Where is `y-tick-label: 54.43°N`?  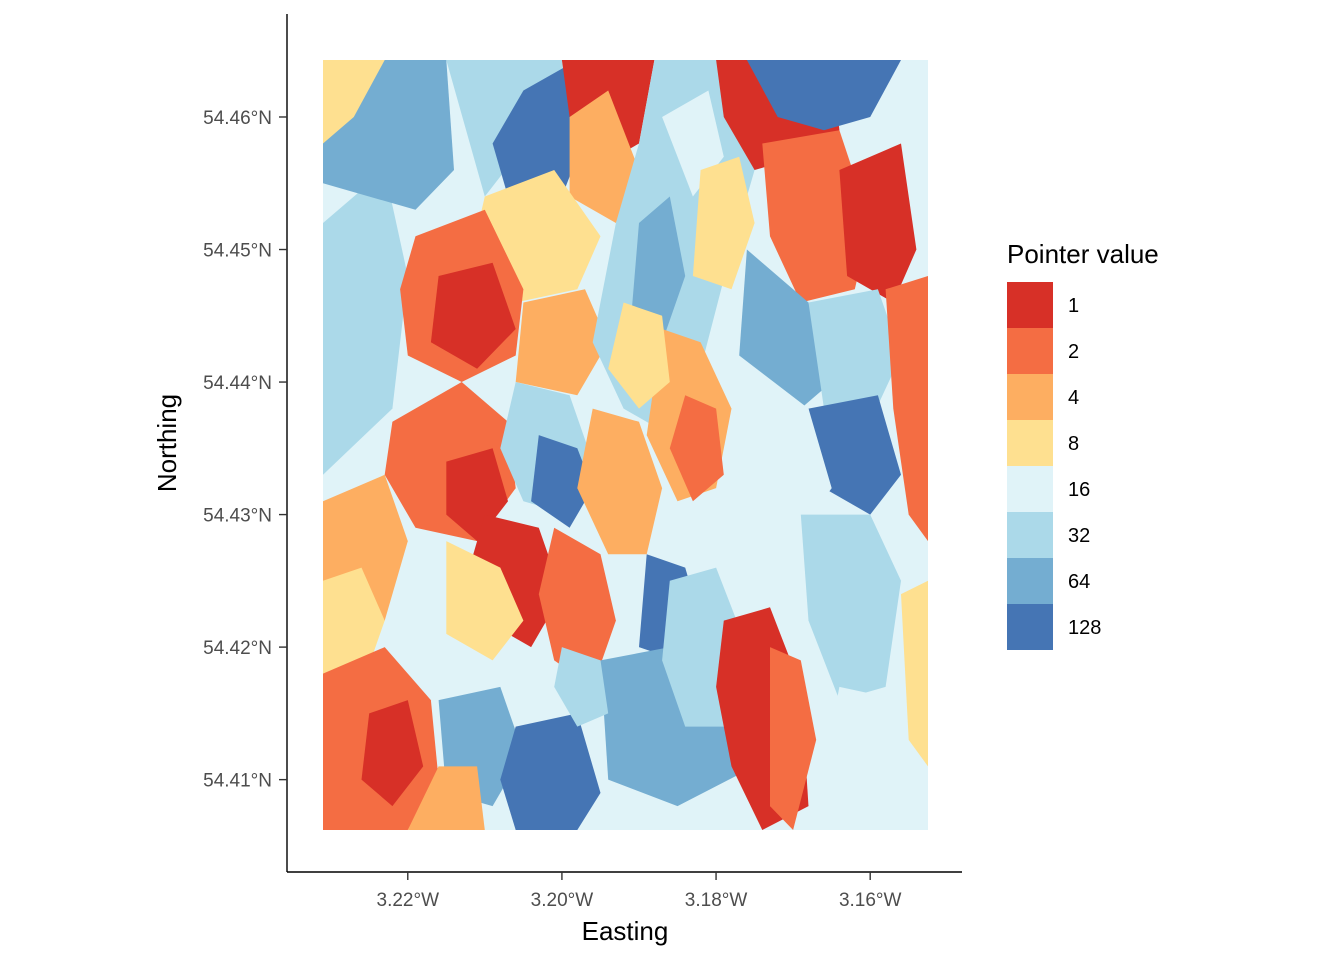 y-tick-label: 54.43°N is located at coordinates (237, 516).